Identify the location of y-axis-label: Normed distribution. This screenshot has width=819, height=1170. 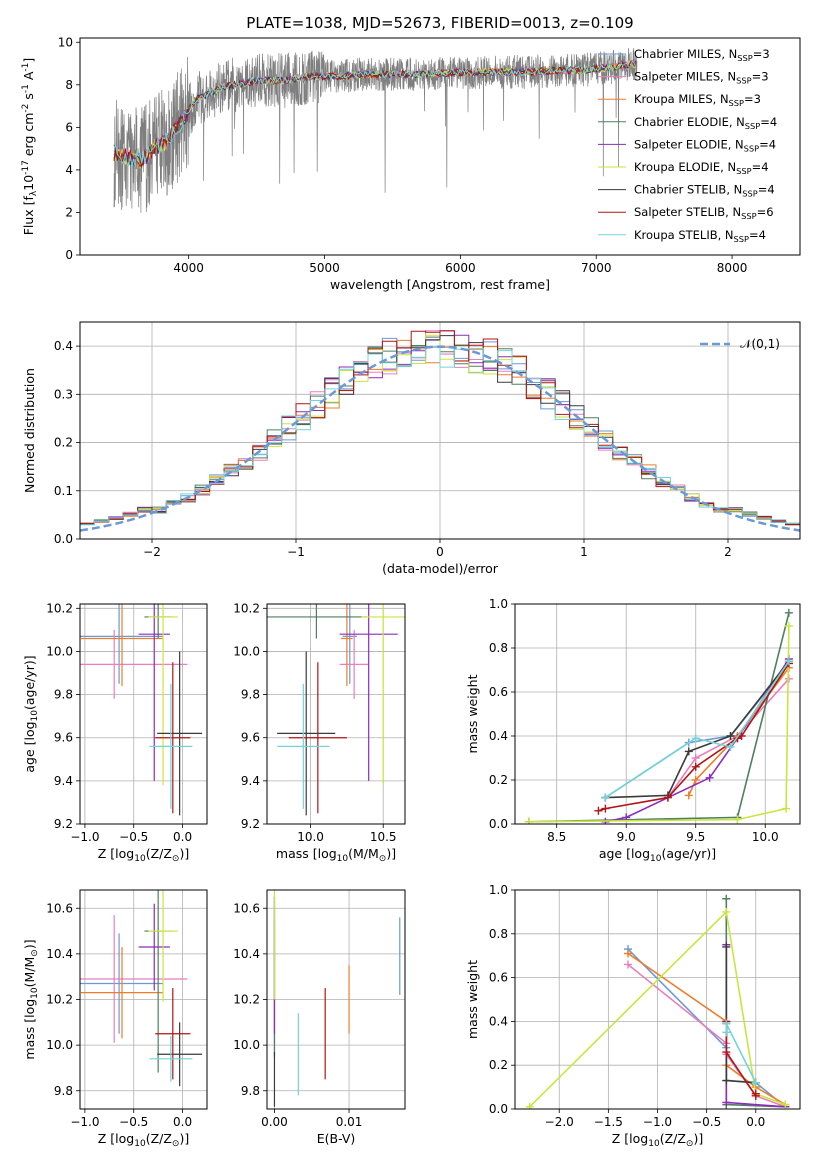
(29, 430).